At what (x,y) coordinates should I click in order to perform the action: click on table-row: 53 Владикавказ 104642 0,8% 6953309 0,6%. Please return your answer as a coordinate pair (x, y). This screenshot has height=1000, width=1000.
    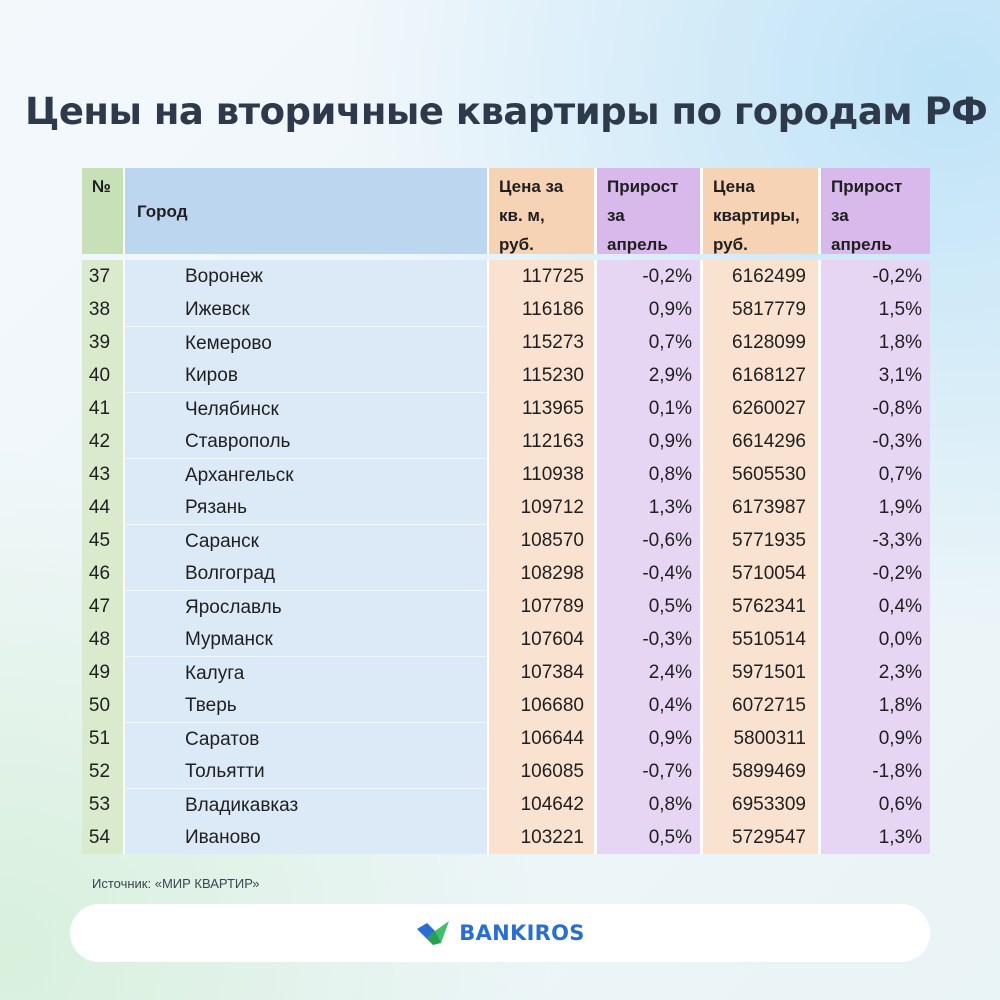
    Looking at the image, I should click on (506, 804).